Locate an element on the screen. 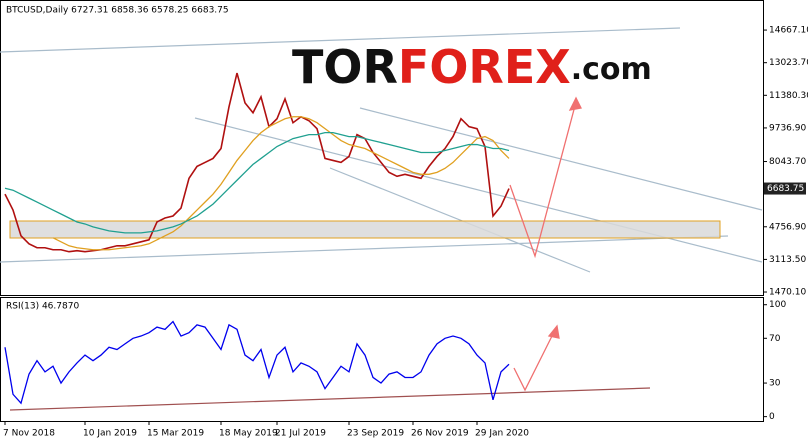 The height and width of the screenshot is (445, 808). watermark-part: TOR is located at coordinates (345, 67).